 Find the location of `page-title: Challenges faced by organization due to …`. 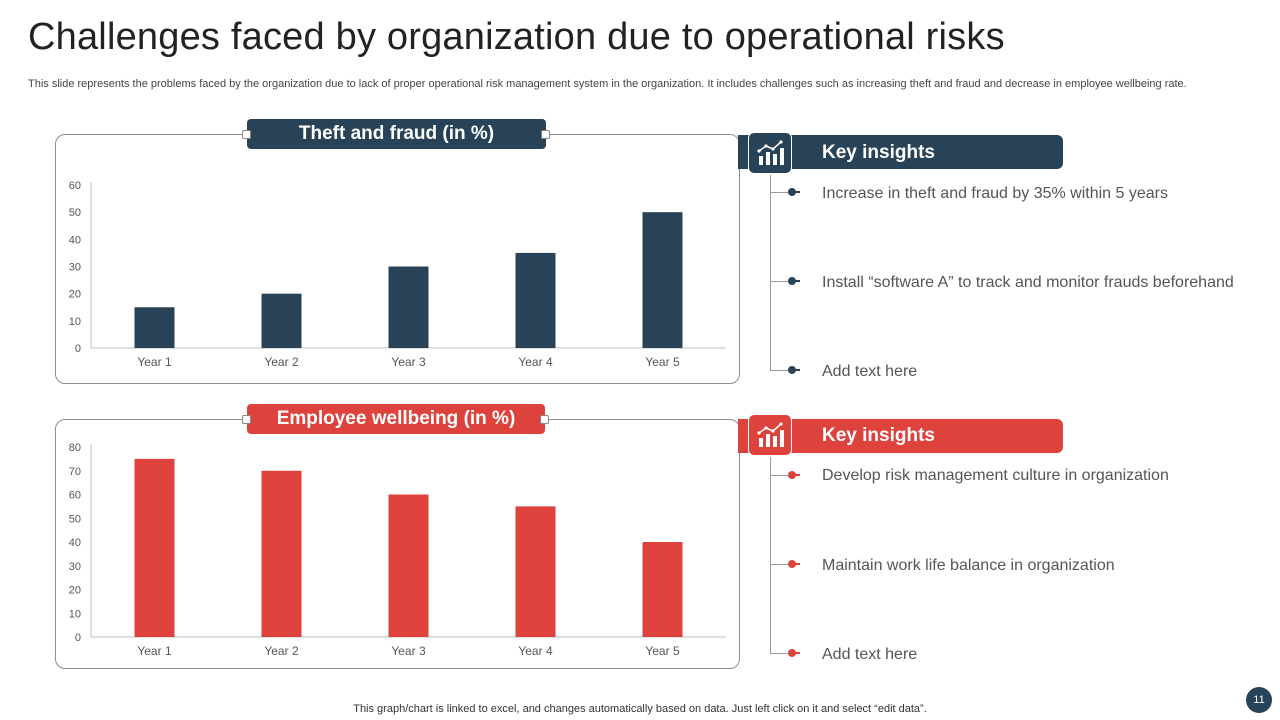

page-title: Challenges faced by organization due to … is located at coordinates (516, 37).